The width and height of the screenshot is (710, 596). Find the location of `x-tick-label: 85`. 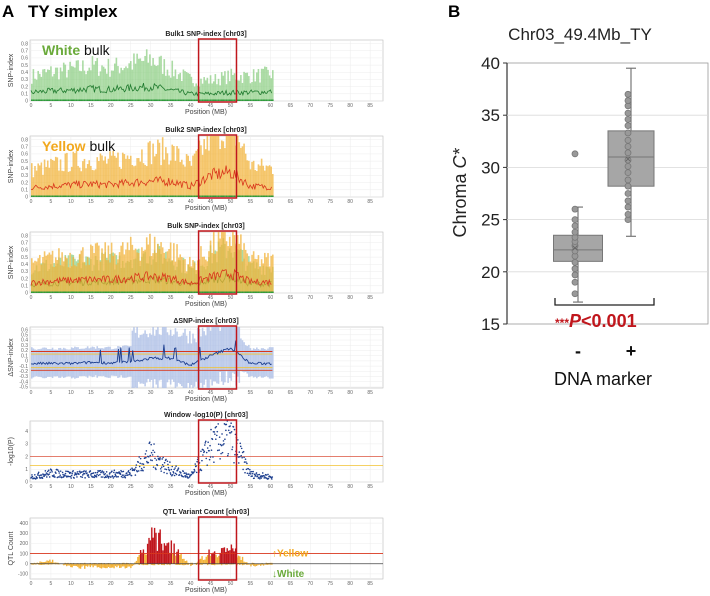

x-tick-label: 85 is located at coordinates (370, 298).